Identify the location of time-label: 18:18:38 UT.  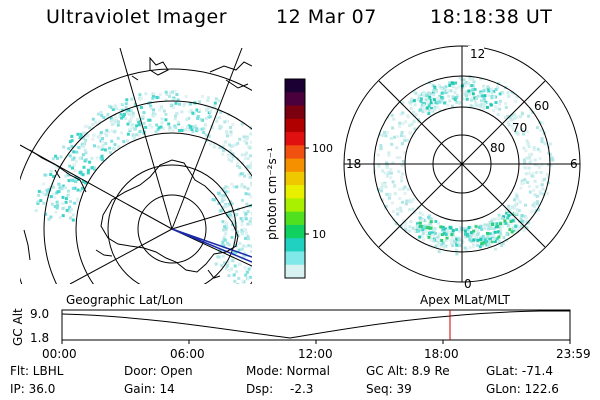
(491, 17).